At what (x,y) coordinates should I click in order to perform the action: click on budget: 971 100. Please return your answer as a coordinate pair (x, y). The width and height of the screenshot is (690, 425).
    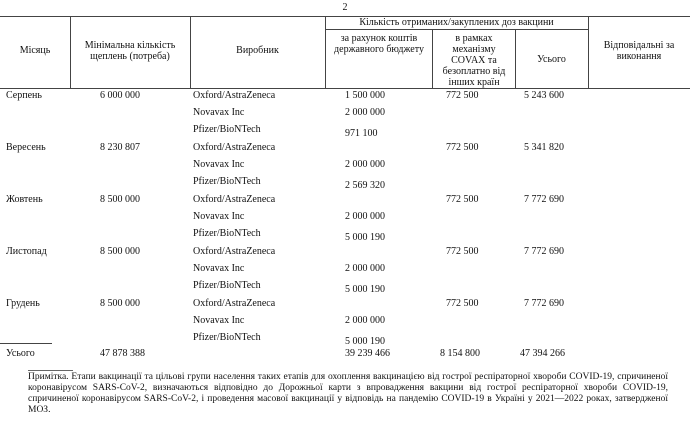
    Looking at the image, I should click on (361, 133).